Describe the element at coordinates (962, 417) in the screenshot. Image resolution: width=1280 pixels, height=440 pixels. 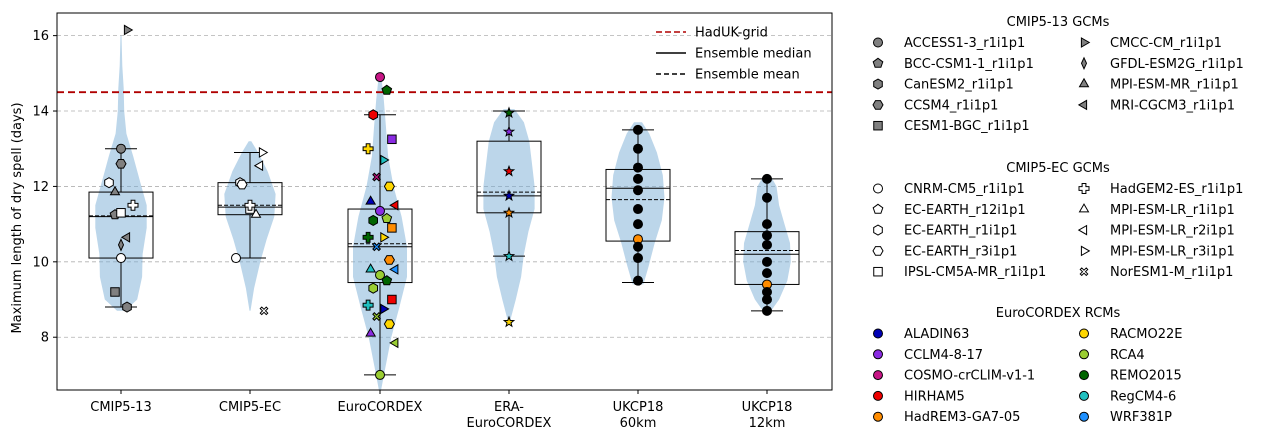
I see `legend-item-label: HadREM3-GA7-05` at that location.